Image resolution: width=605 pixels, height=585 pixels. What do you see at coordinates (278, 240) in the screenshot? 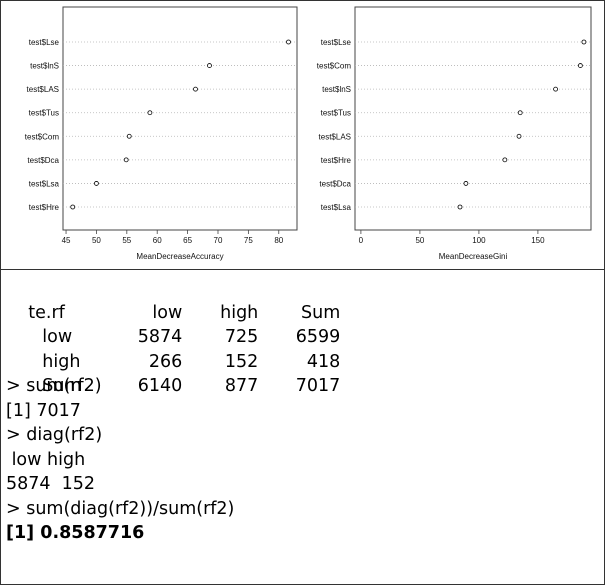
I see `x-tick-label: 80` at bounding box center [278, 240].